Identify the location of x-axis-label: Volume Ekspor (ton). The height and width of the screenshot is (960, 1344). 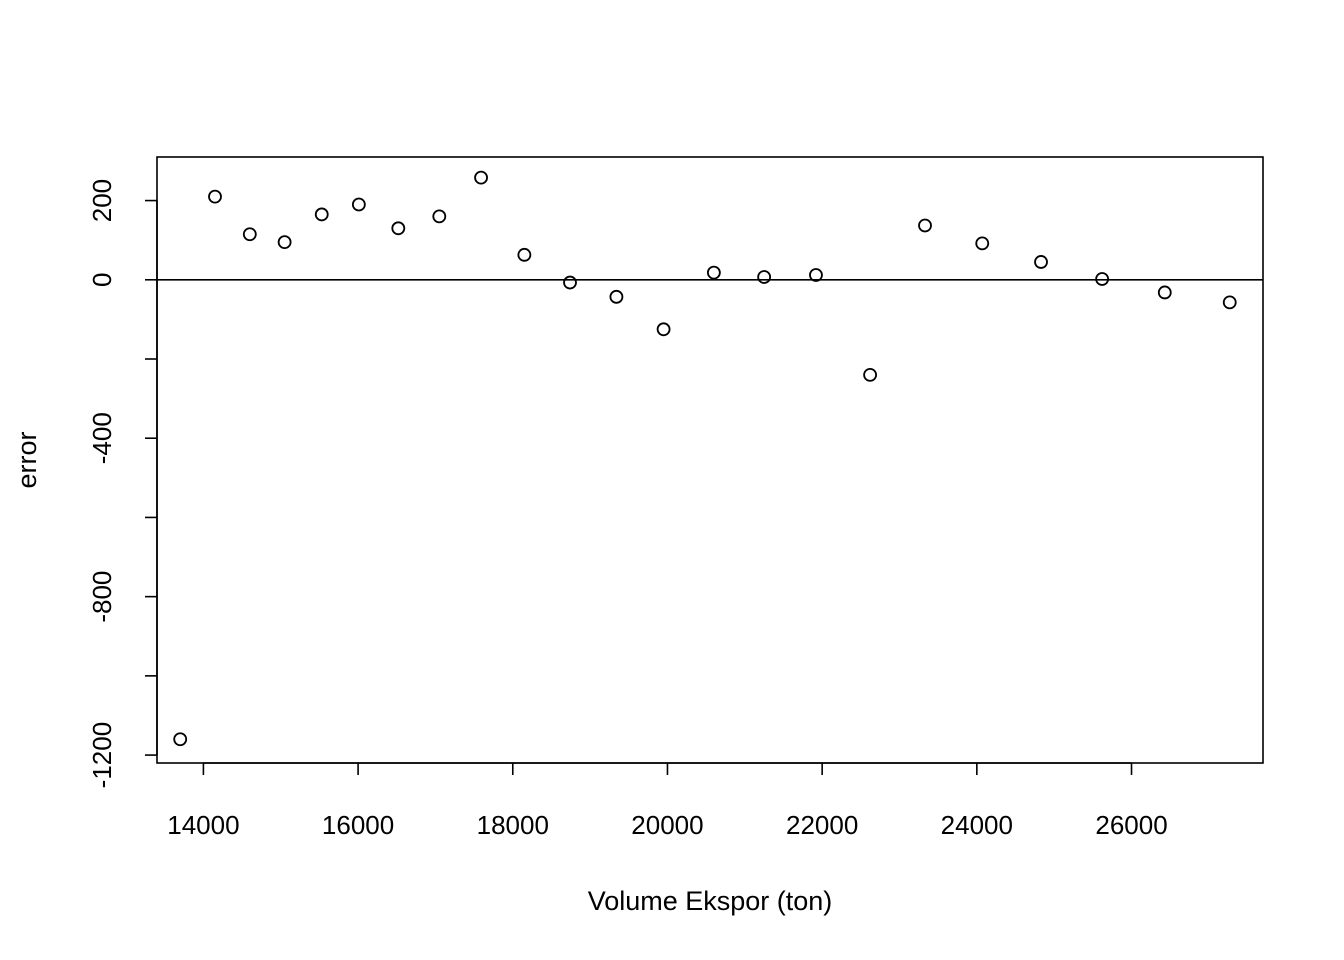
(710, 901).